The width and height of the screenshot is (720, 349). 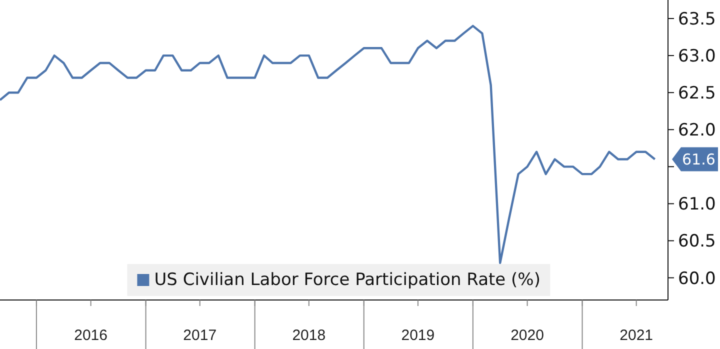 What do you see at coordinates (347, 280) in the screenshot?
I see `legend-label: US Civilian Labor Force Participation Rate (%)` at bounding box center [347, 280].